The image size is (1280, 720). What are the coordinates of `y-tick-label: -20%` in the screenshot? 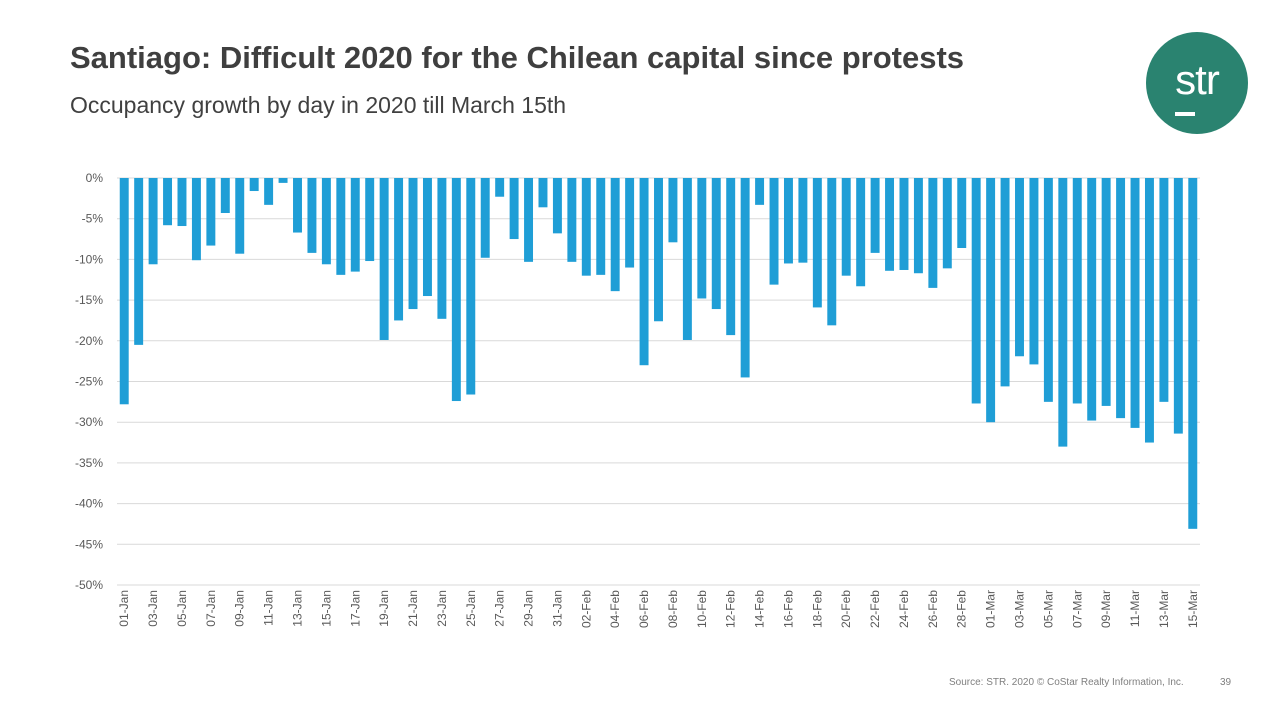 It's located at (89, 341).